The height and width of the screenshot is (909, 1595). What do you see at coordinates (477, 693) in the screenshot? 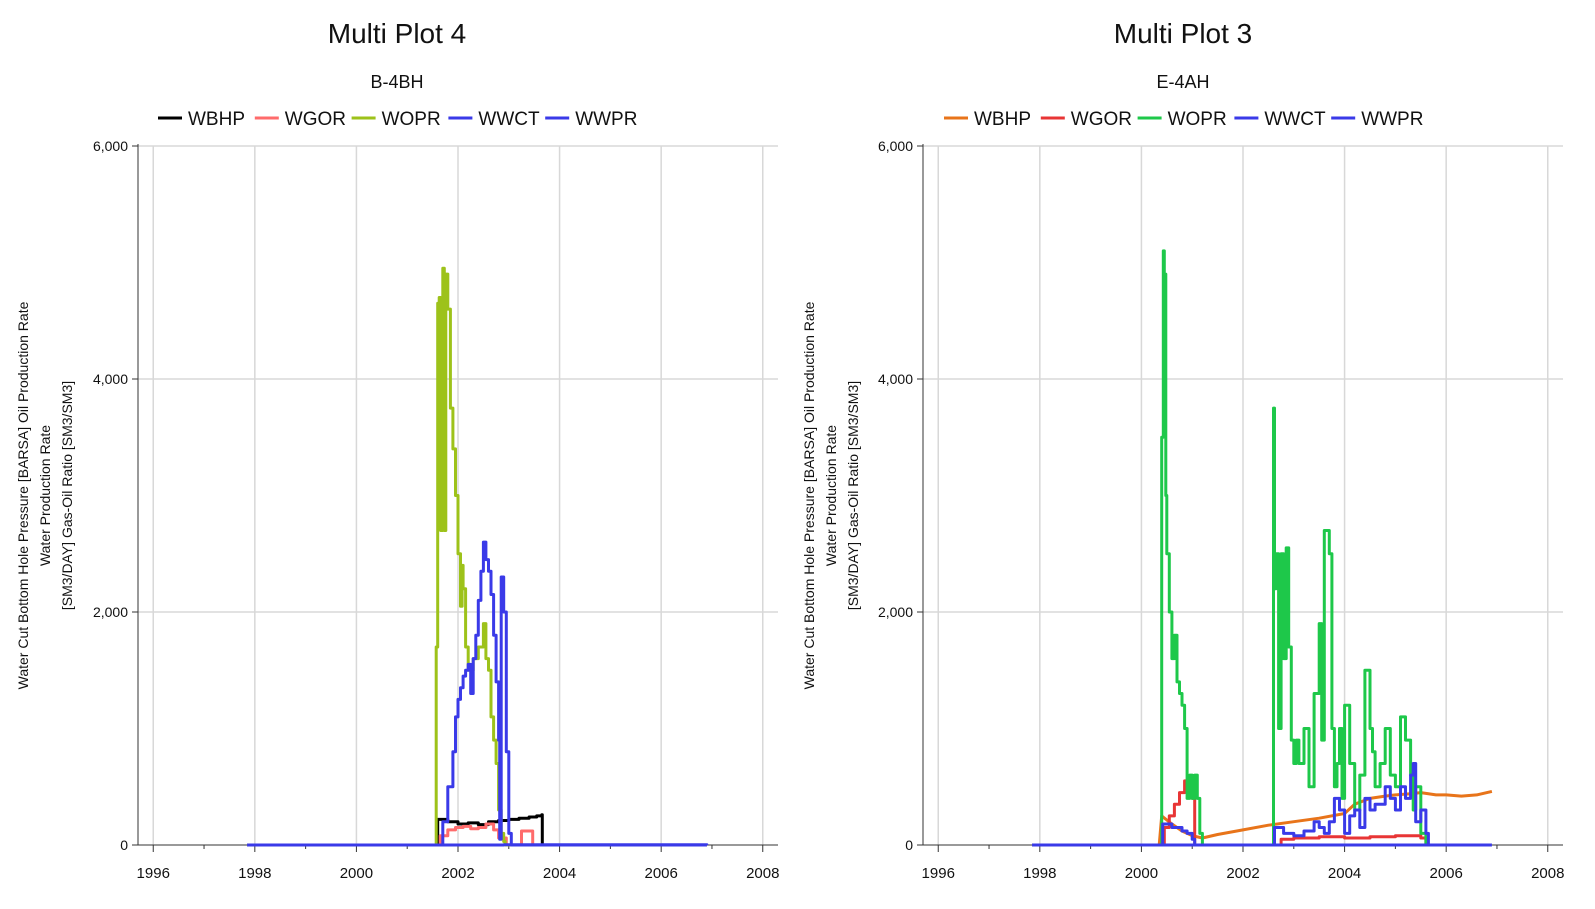
I see `series-line-wwpr` at bounding box center [477, 693].